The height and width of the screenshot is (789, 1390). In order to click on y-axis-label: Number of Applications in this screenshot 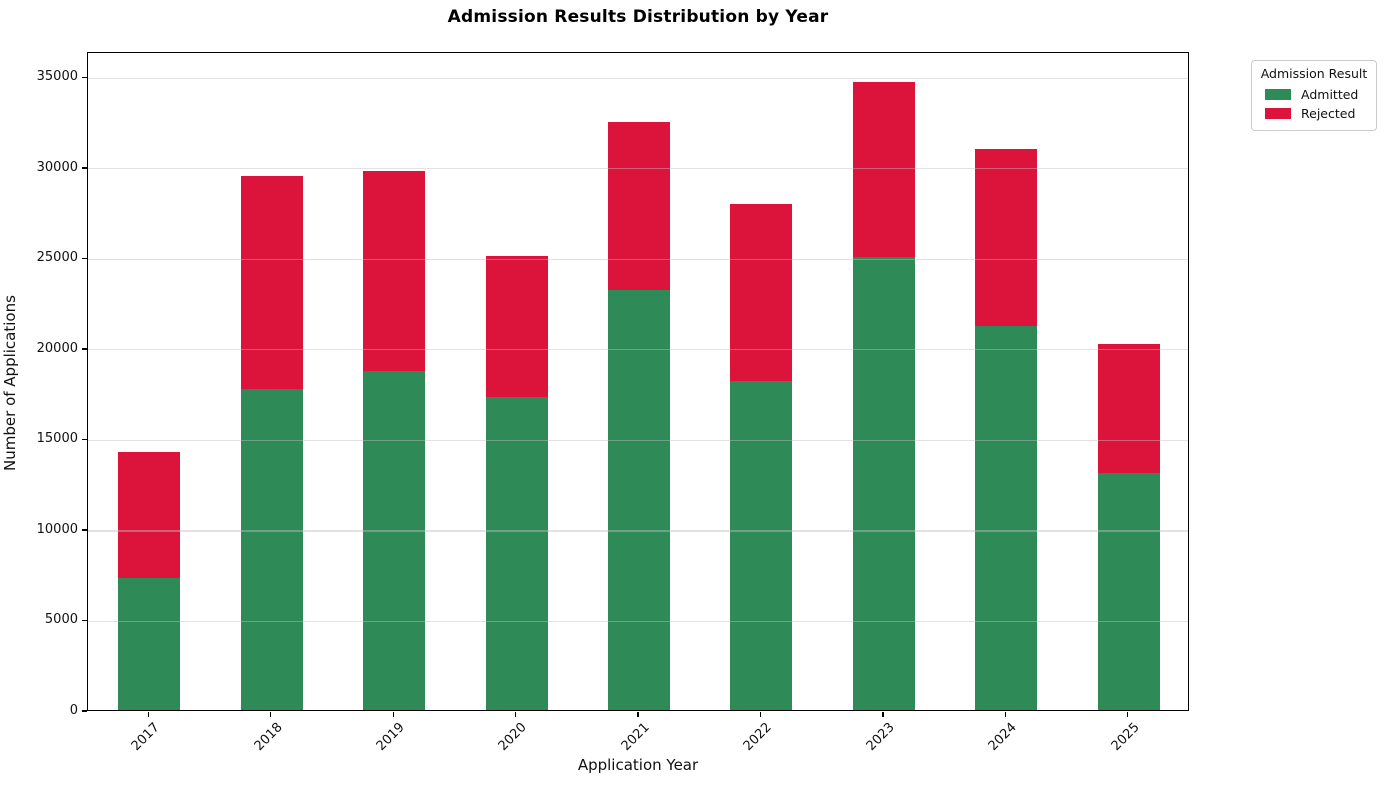, I will do `click(10, 383)`.